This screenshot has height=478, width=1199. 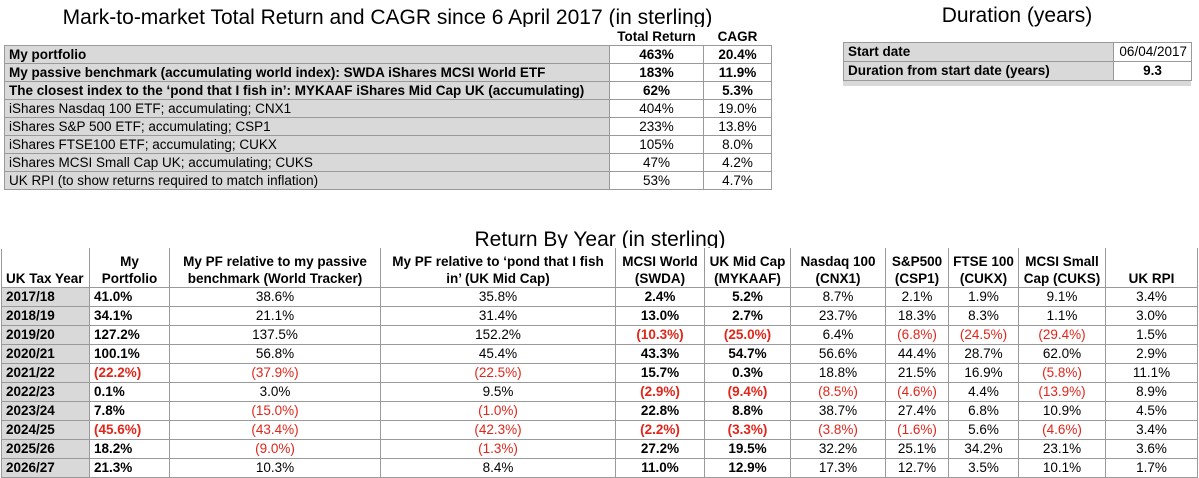 What do you see at coordinates (275, 316) in the screenshot?
I see `return-cell: 21.1%` at bounding box center [275, 316].